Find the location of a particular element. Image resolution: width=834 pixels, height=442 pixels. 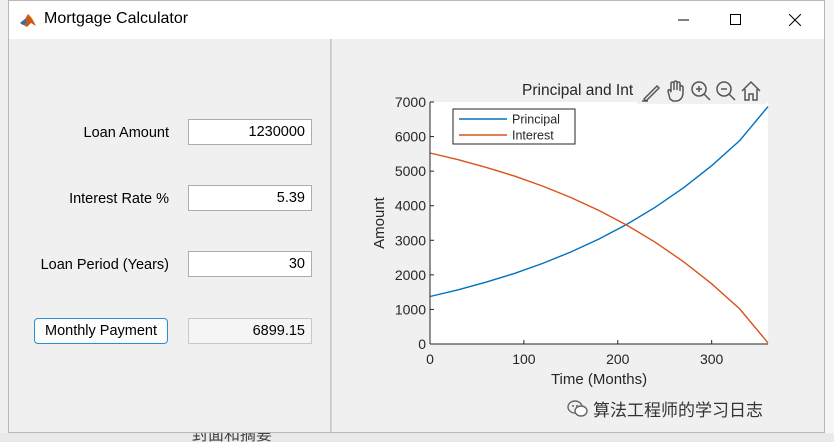

x-tick-label: 100 is located at coordinates (524, 359).